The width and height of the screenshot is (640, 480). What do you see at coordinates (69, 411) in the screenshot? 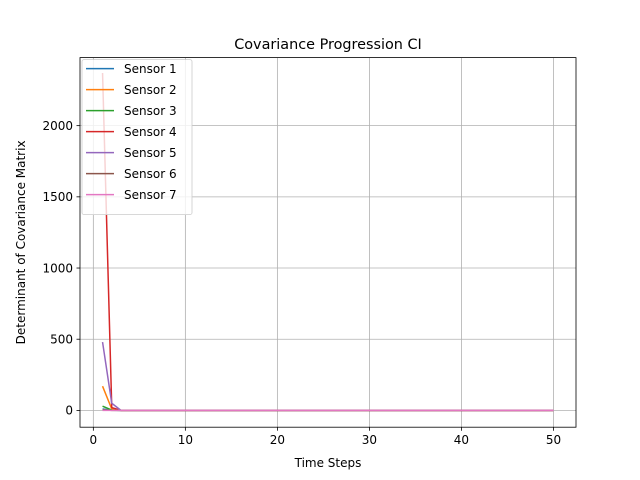
I see `y-tick-label: 0` at bounding box center [69, 411].